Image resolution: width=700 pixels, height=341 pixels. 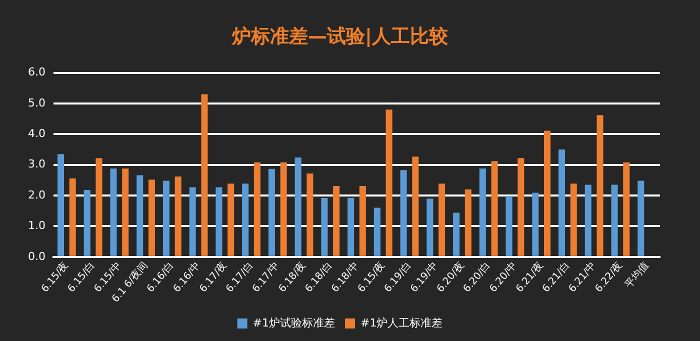 I want to click on y-tick-label: 6.0, so click(x=37, y=72).